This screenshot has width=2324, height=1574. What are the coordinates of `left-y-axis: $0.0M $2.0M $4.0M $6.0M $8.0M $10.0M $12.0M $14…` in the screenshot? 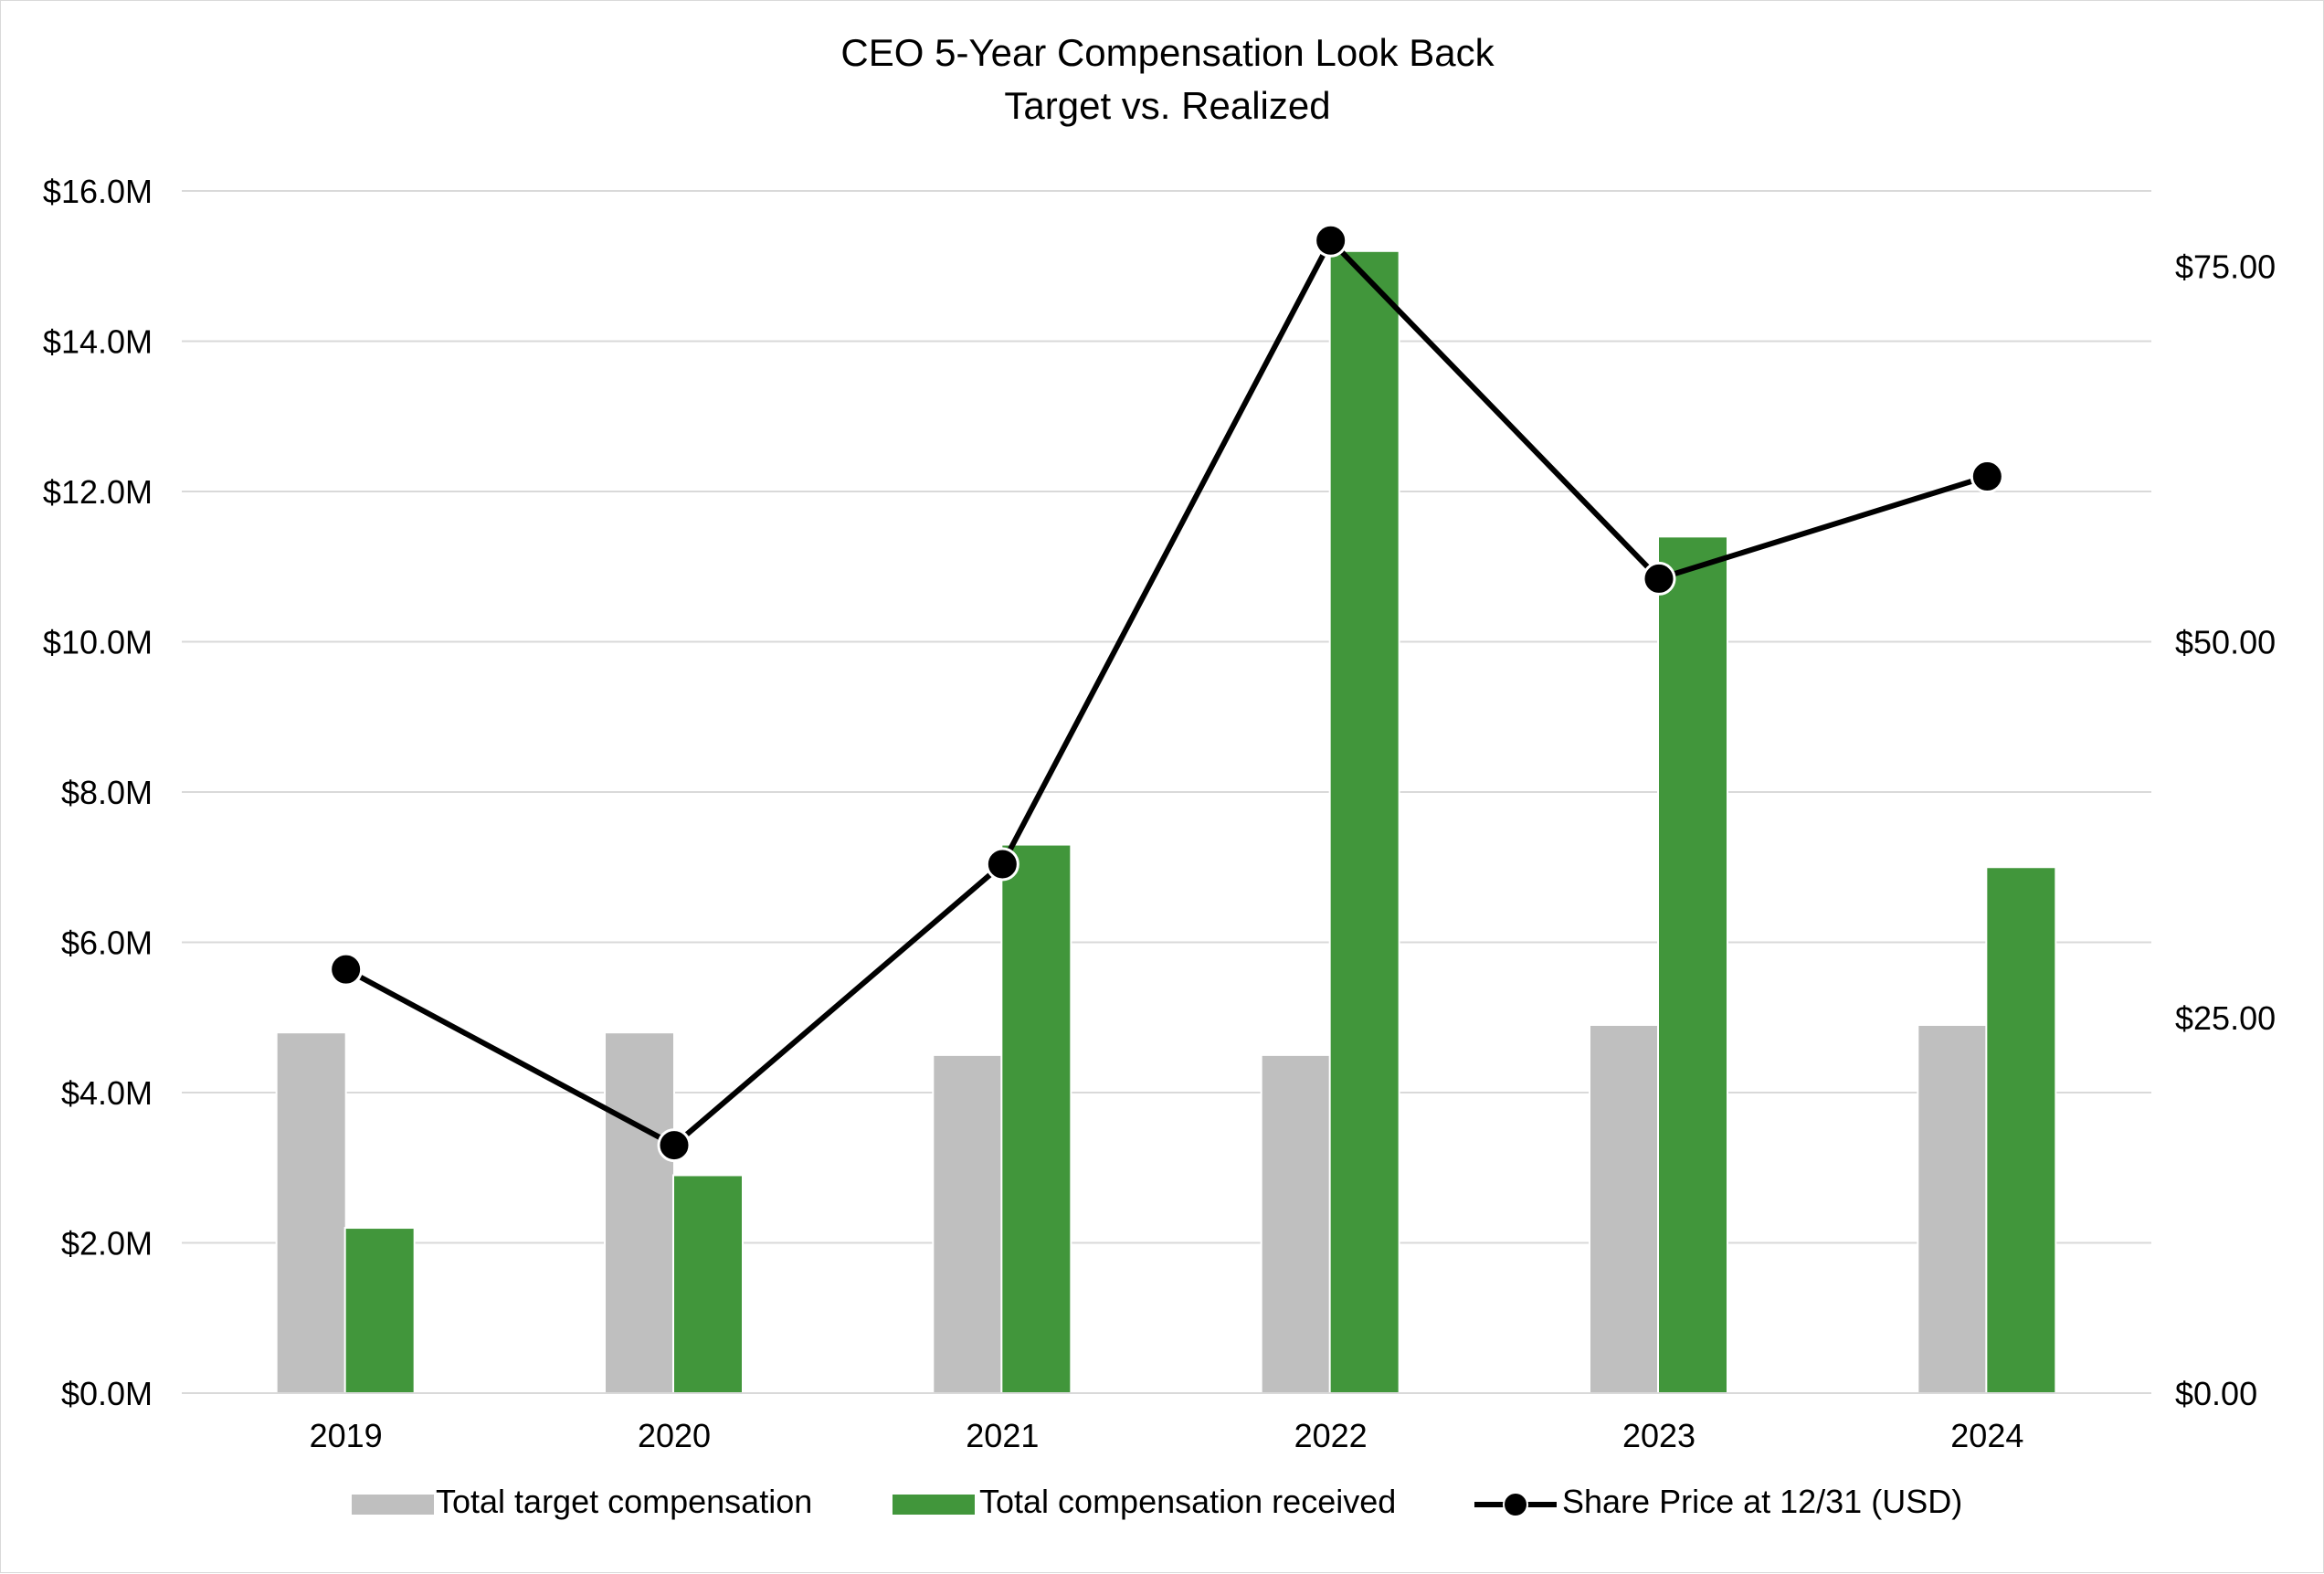 It's located at (98, 793).